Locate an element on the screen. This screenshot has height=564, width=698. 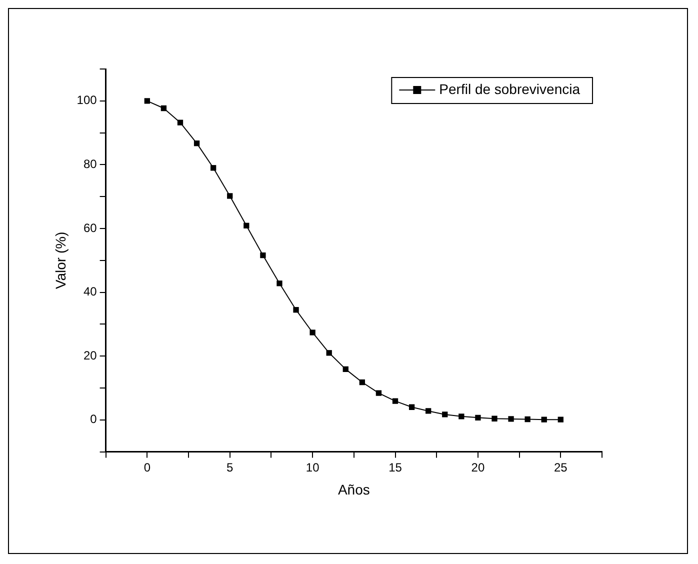
x-tick-label: 0 is located at coordinates (147, 467).